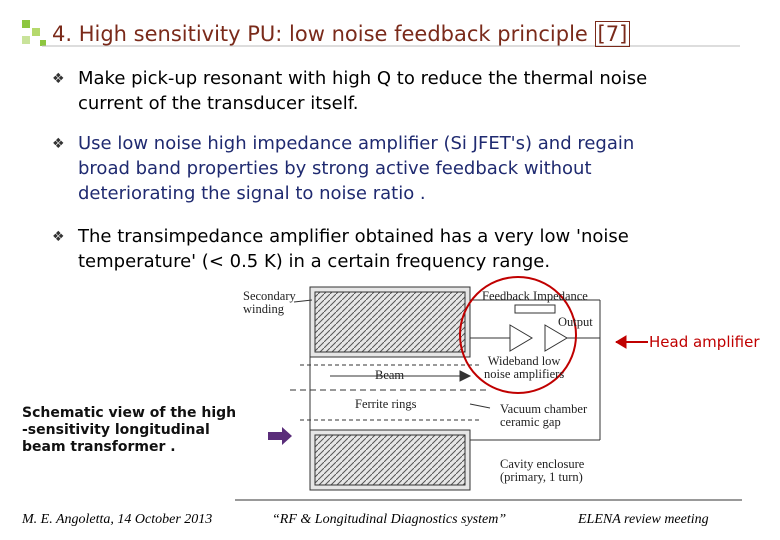 The image size is (780, 540). What do you see at coordinates (390, 375) in the screenshot?
I see `label: Beam` at bounding box center [390, 375].